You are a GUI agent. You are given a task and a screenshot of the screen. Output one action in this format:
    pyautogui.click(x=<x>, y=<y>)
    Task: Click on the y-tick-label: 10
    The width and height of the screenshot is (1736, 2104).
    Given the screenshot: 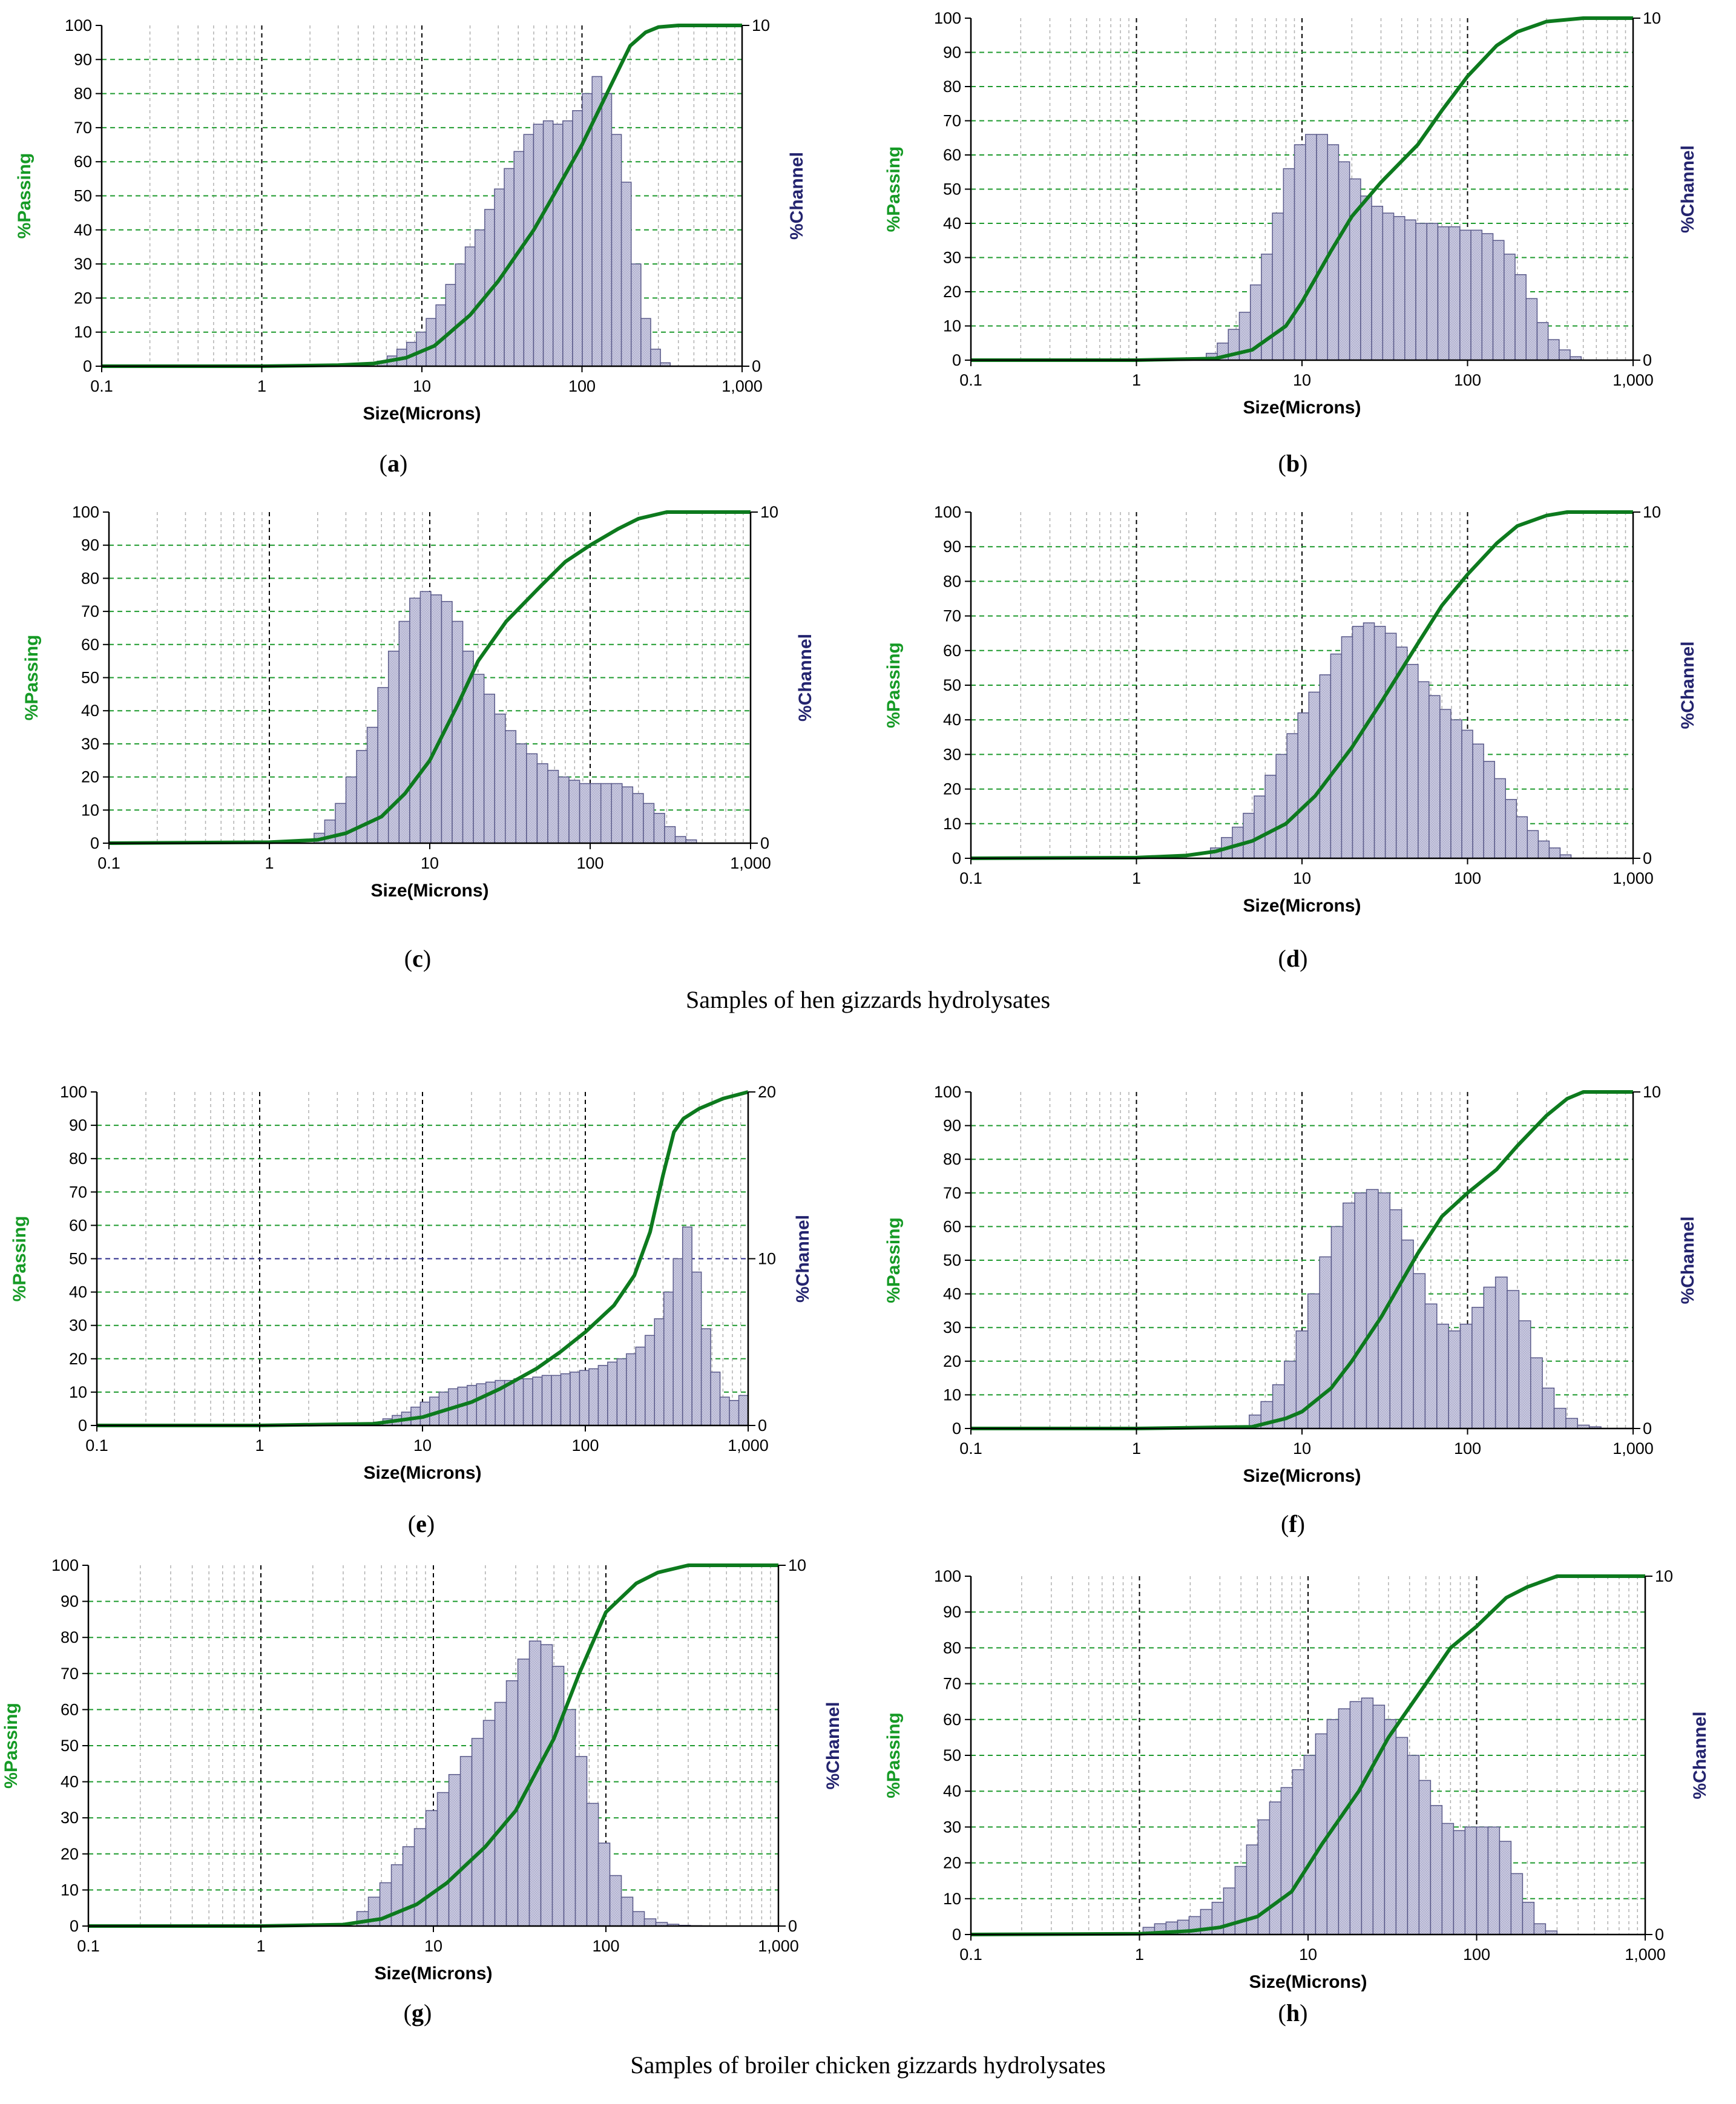 What is the action you would take?
    pyautogui.click(x=952, y=1395)
    